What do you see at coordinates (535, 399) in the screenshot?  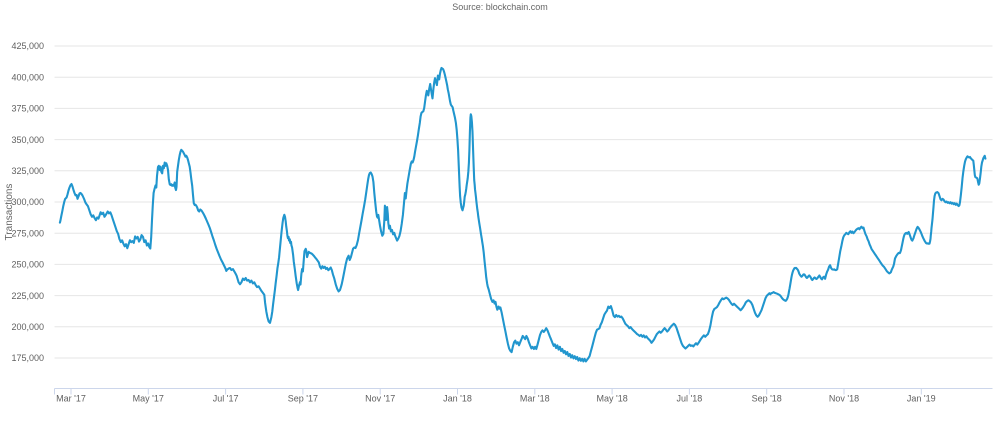 I see `svg-text: Mar '18` at bounding box center [535, 399].